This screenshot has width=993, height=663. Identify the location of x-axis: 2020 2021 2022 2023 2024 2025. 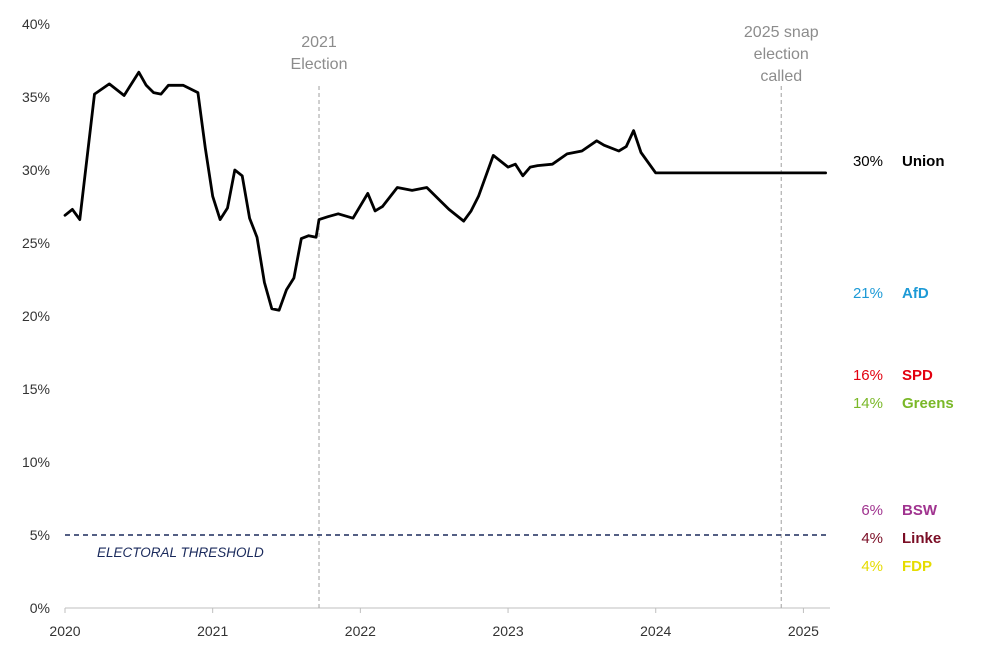
(439, 623).